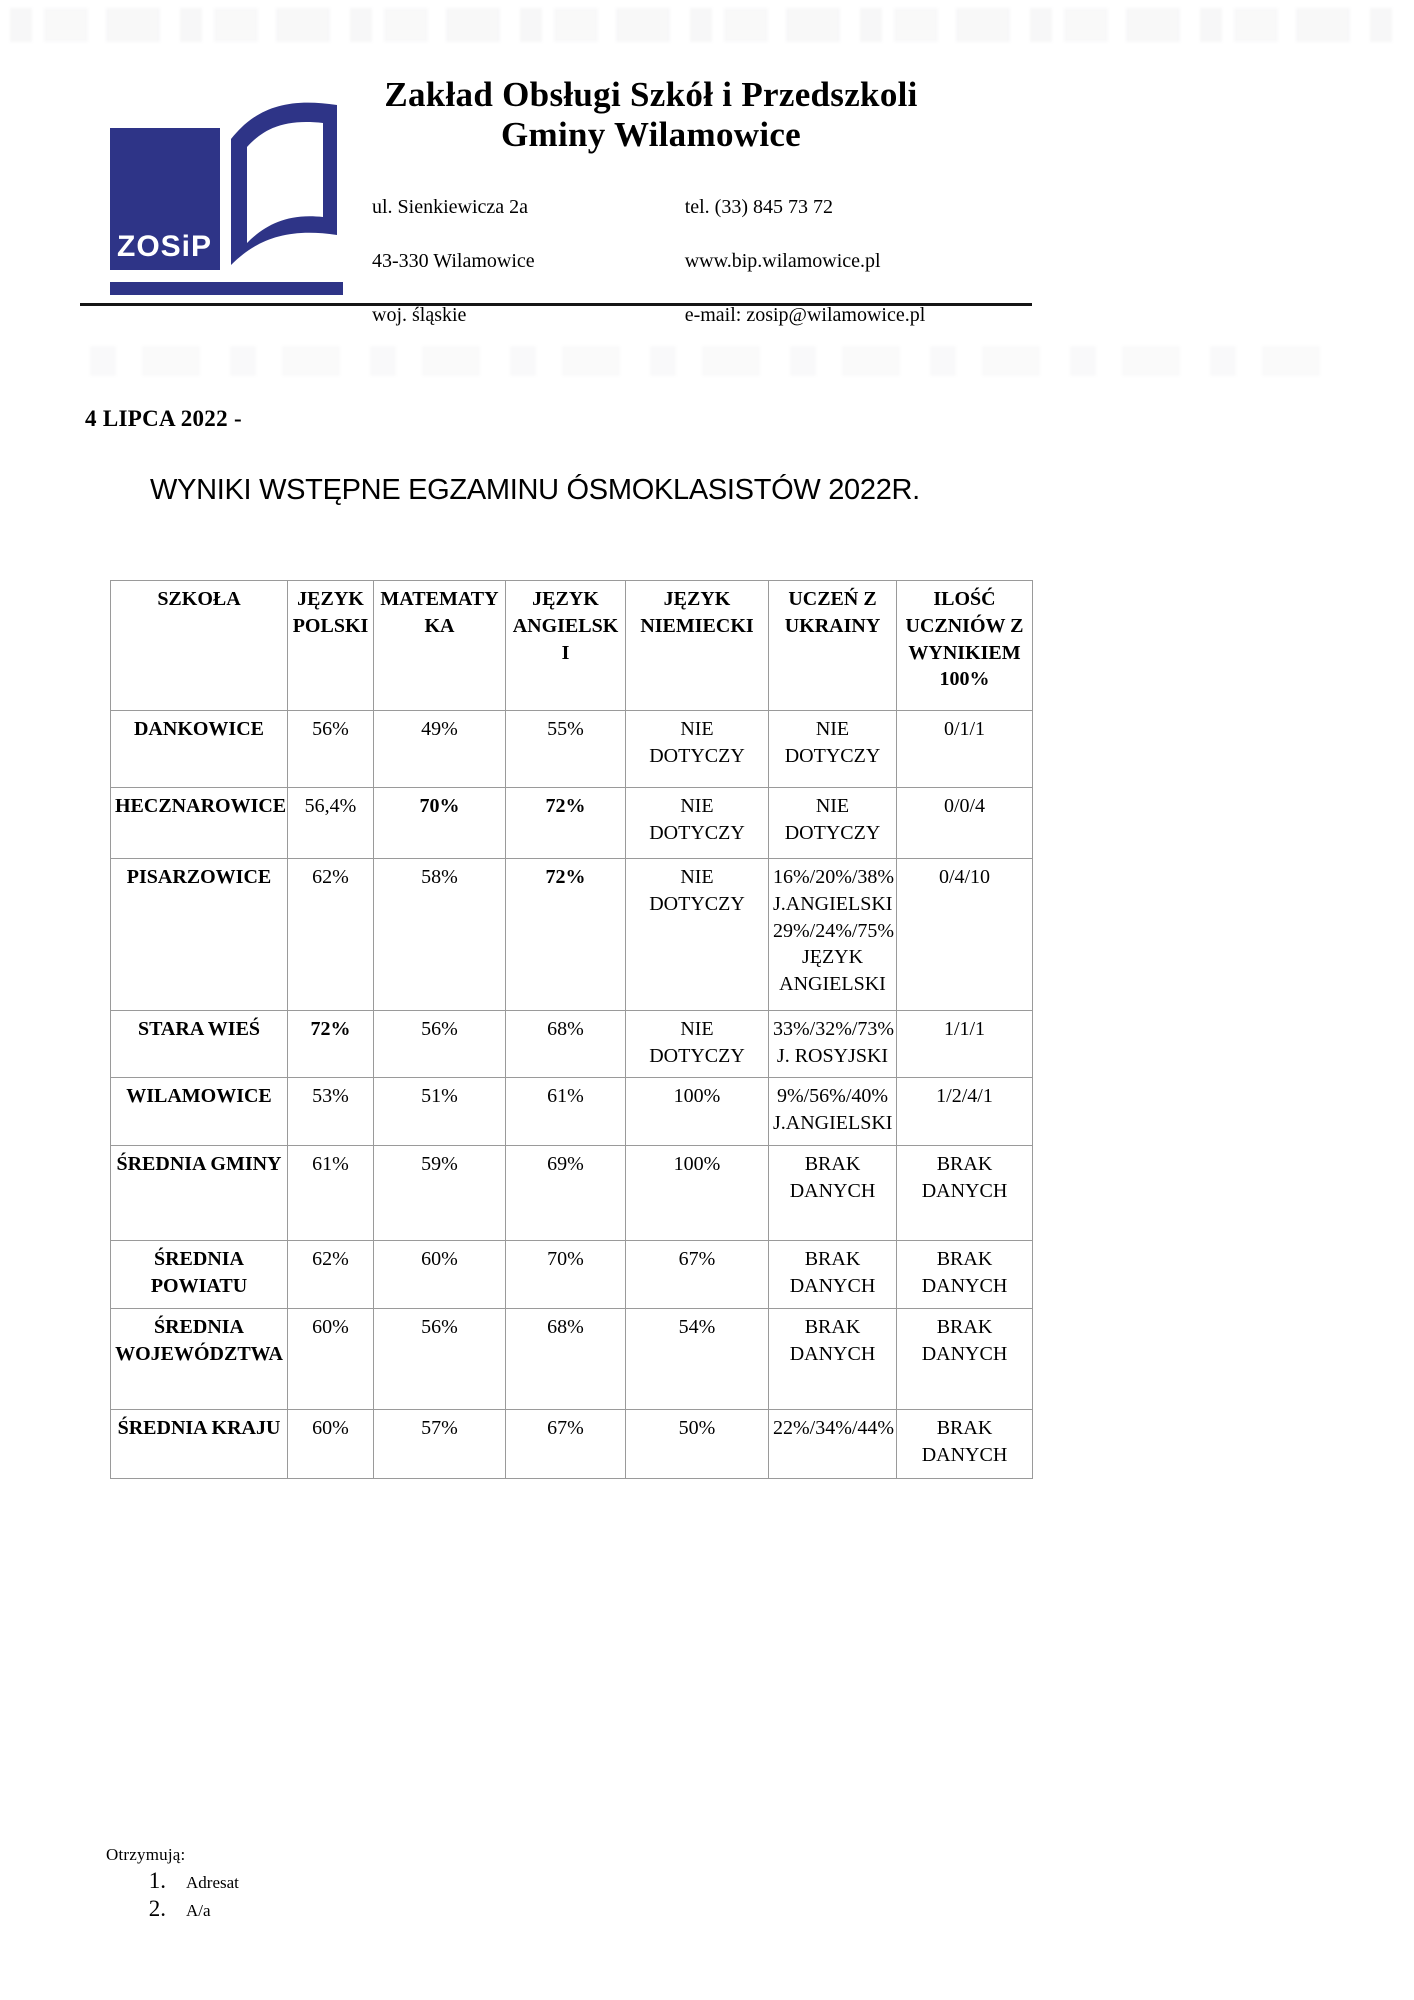 The image size is (1414, 2000). Describe the element at coordinates (439, 1193) in the screenshot. I see `result-cell: 59%` at that location.